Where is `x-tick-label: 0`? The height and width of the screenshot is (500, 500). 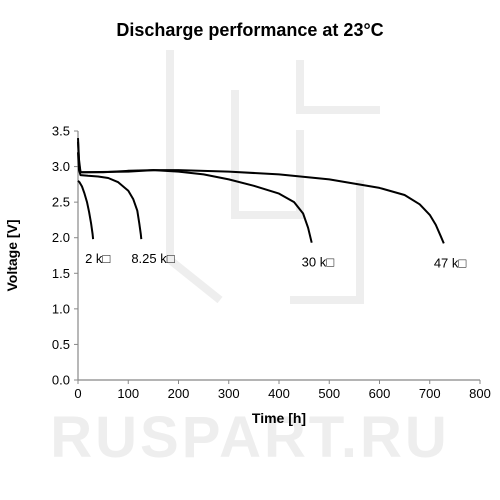 x-tick-label: 0 is located at coordinates (77, 393).